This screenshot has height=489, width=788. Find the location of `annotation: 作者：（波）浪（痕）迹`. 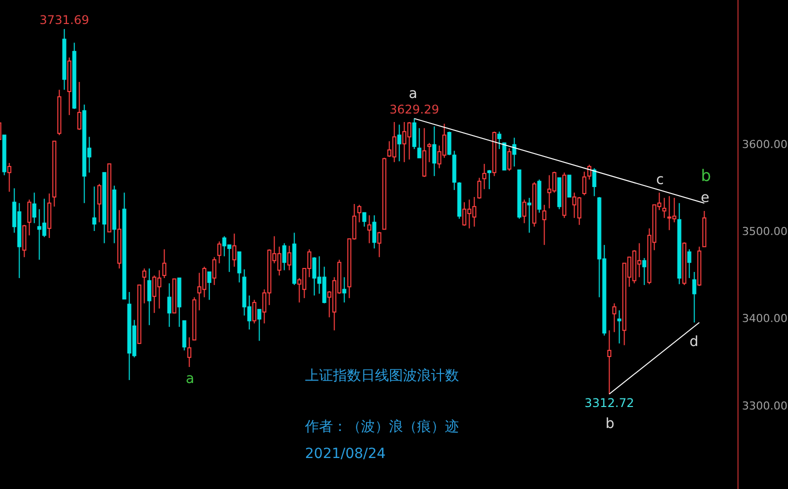

annotation: 作者：（波）浪（痕）迹 is located at coordinates (381, 427).